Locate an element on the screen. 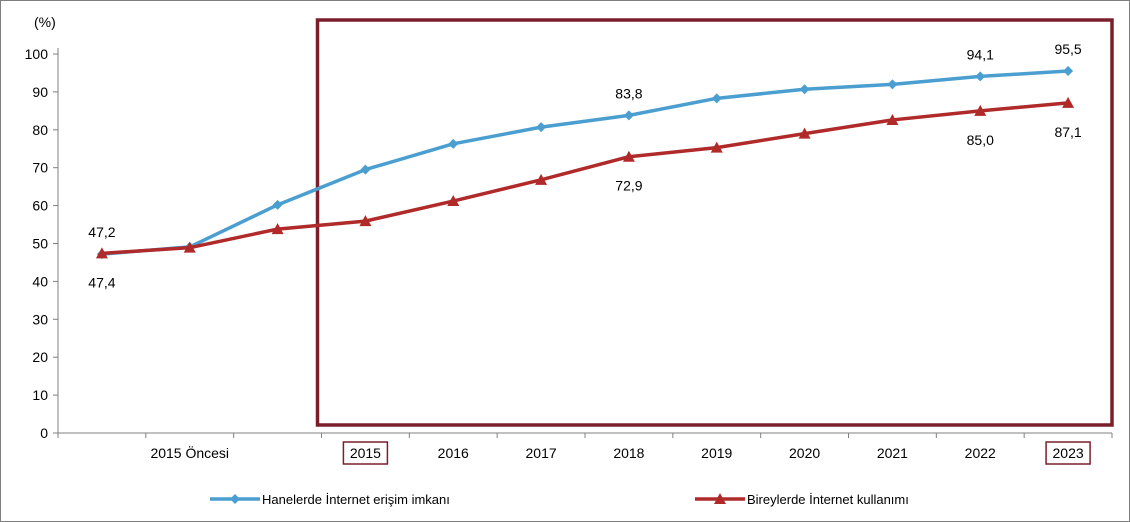  x-tick-label: 2015 is located at coordinates (365, 453).